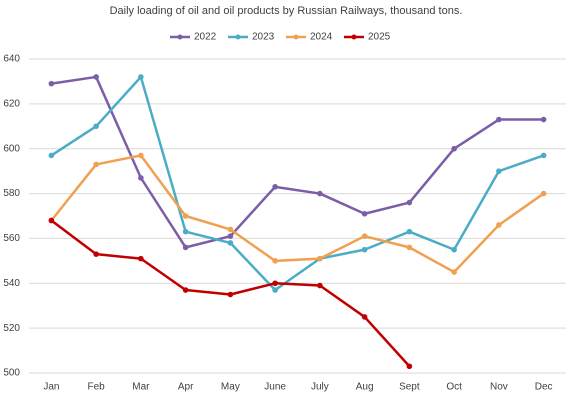  I want to click on x-tick-label: Feb, so click(97, 387).